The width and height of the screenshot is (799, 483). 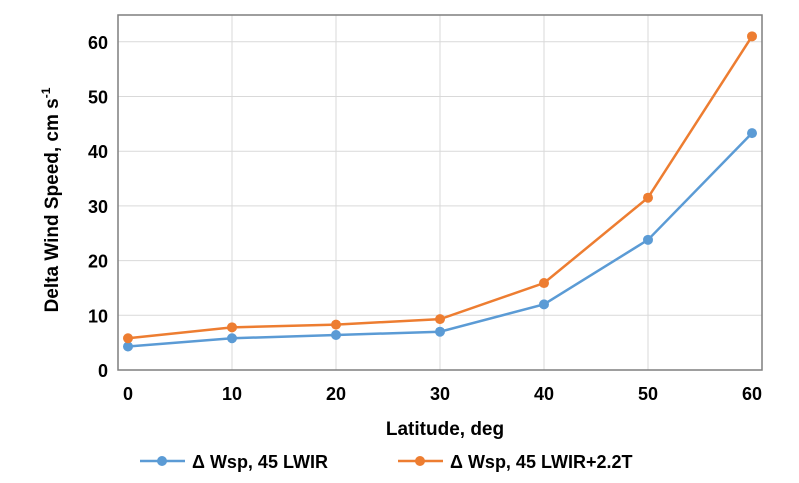 What do you see at coordinates (336, 394) in the screenshot?
I see `x-tick-label: 20` at bounding box center [336, 394].